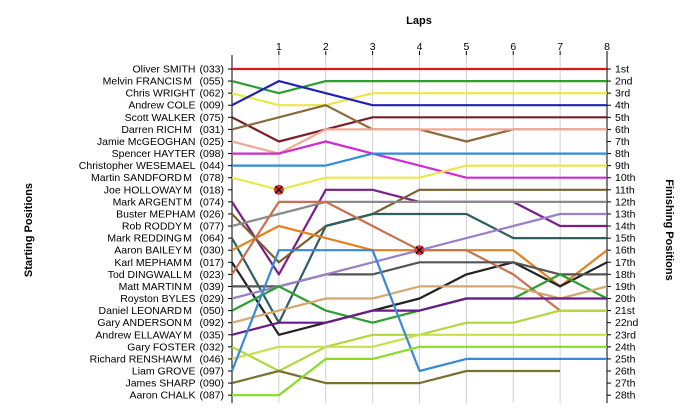 This screenshot has width=700, height=420. What do you see at coordinates (163, 396) in the screenshot?
I see `driver-name: Aaron CHALK` at bounding box center [163, 396].